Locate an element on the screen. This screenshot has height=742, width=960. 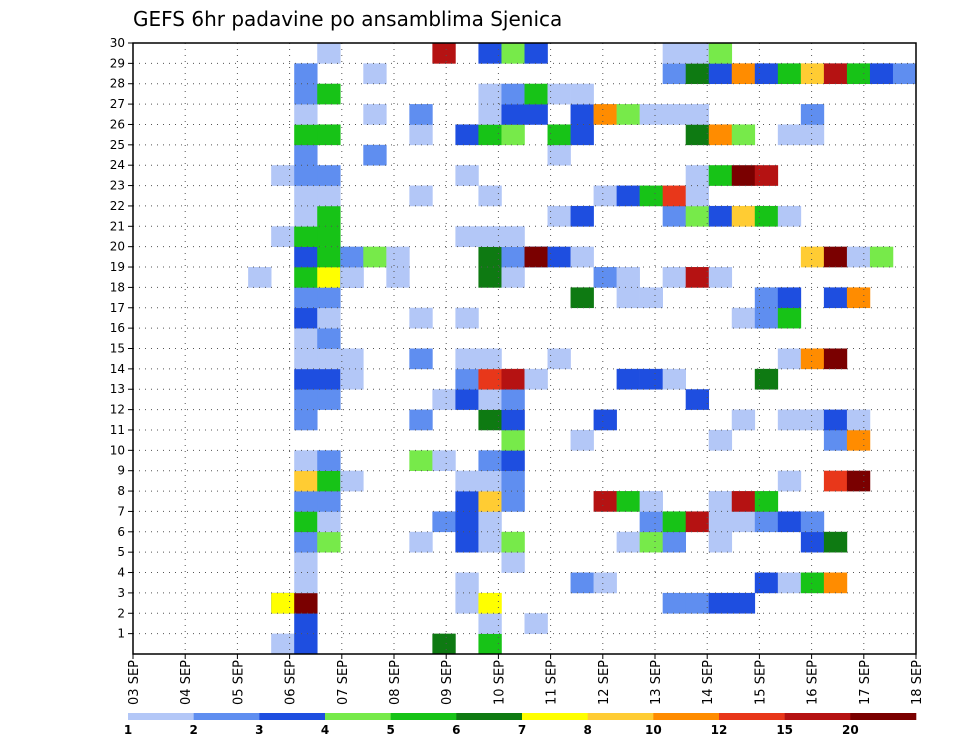
y-tick-label: 6 is located at coordinates (121, 532).